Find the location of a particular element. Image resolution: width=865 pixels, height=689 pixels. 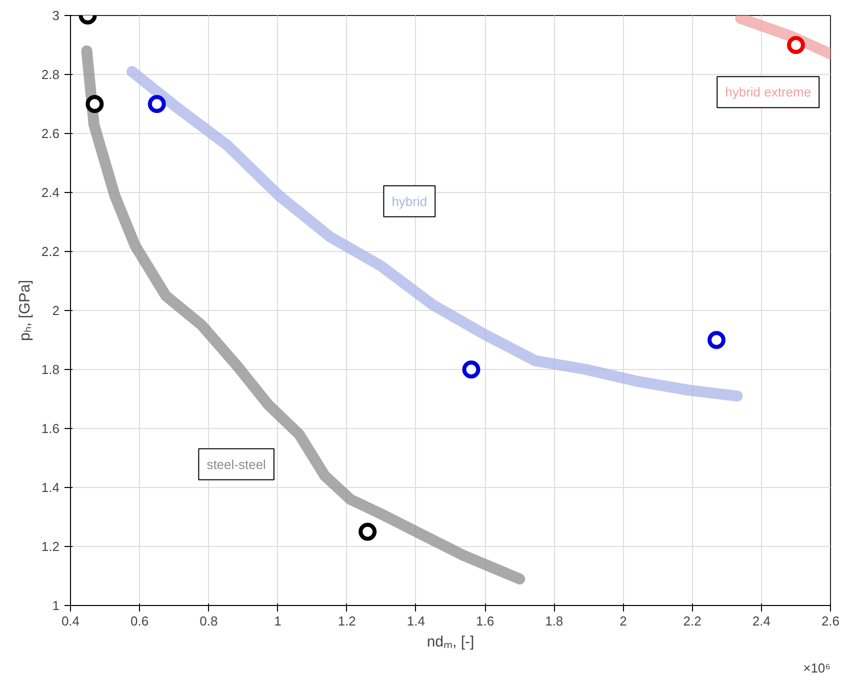

y-tick-label: 2.8 is located at coordinates (50, 74).